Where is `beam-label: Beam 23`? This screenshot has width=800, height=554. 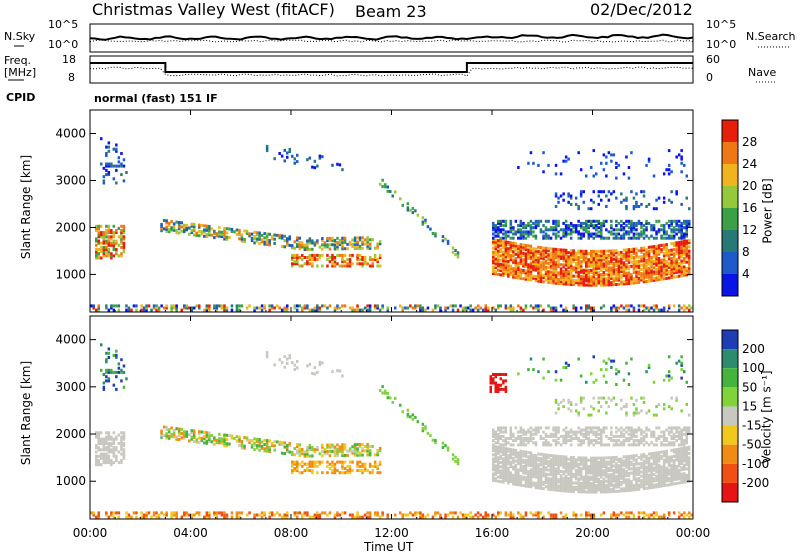
beam-label: Beam 23 is located at coordinates (391, 11).